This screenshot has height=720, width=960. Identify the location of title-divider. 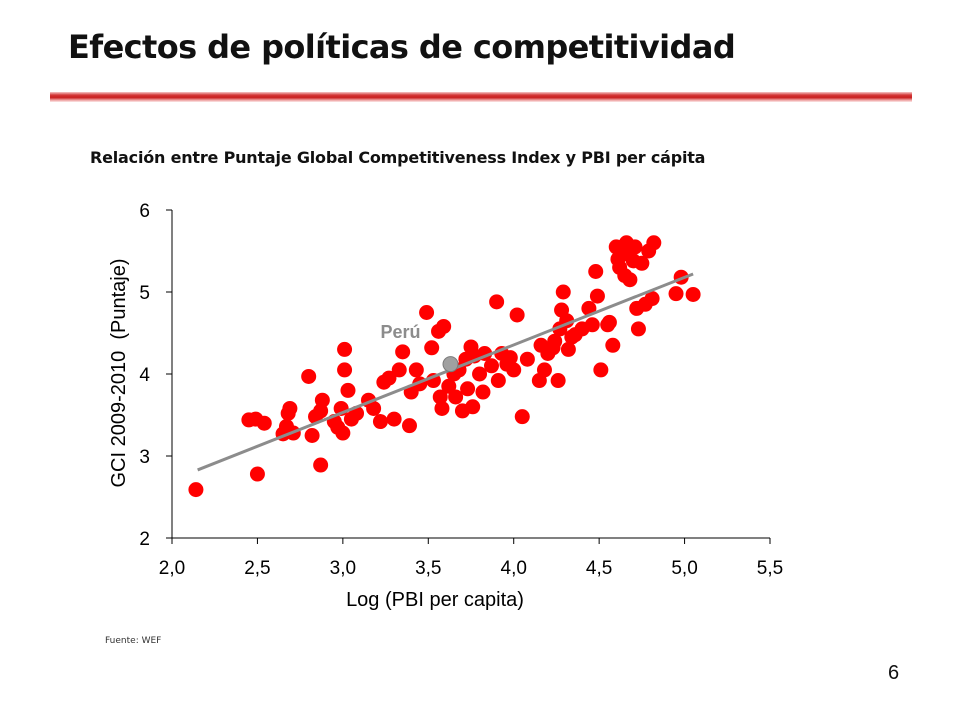
(481, 97).